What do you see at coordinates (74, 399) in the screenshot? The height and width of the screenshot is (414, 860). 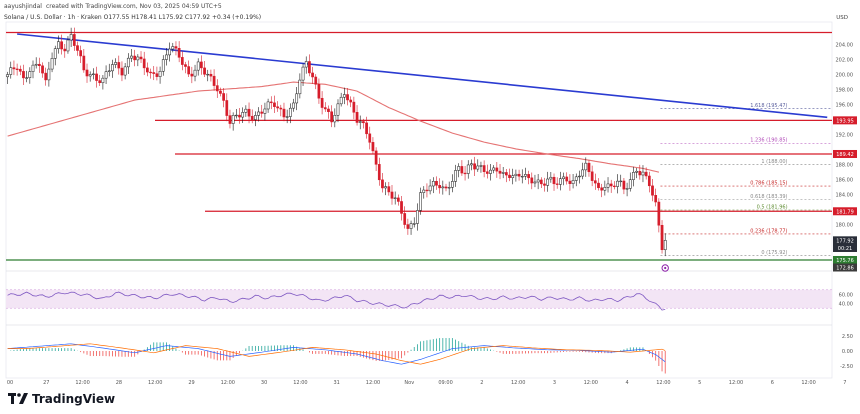 I see `tradingview-wordmark: TradingView` at bounding box center [74, 399].